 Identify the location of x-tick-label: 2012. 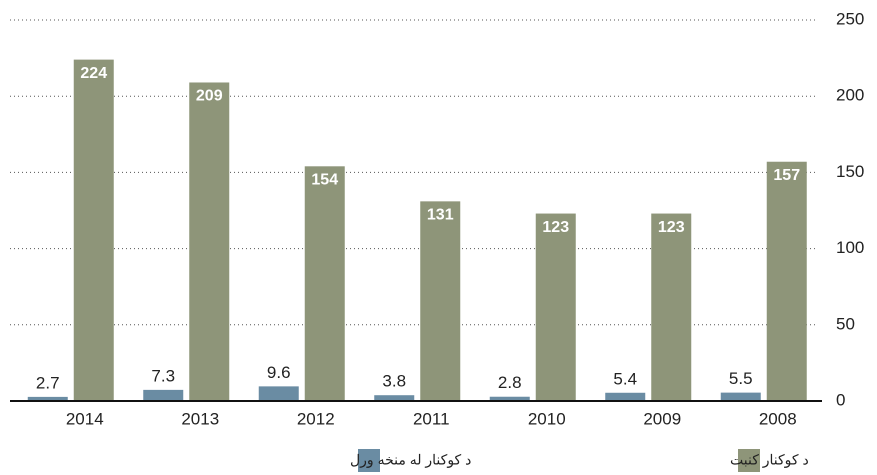
(316, 418).